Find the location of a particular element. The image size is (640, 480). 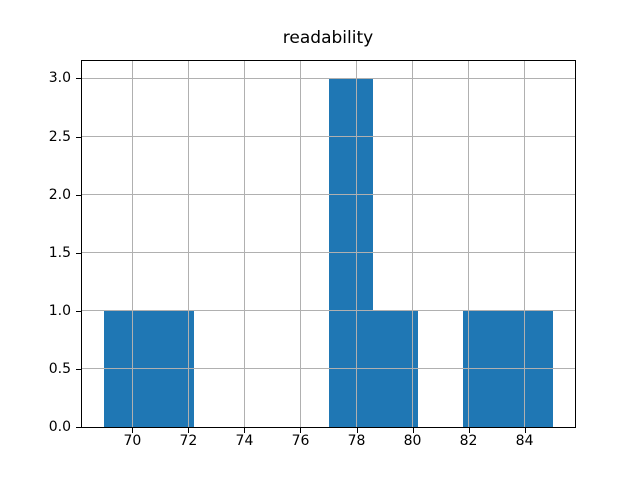

y-tick-label: 2.5 is located at coordinates (59, 136).